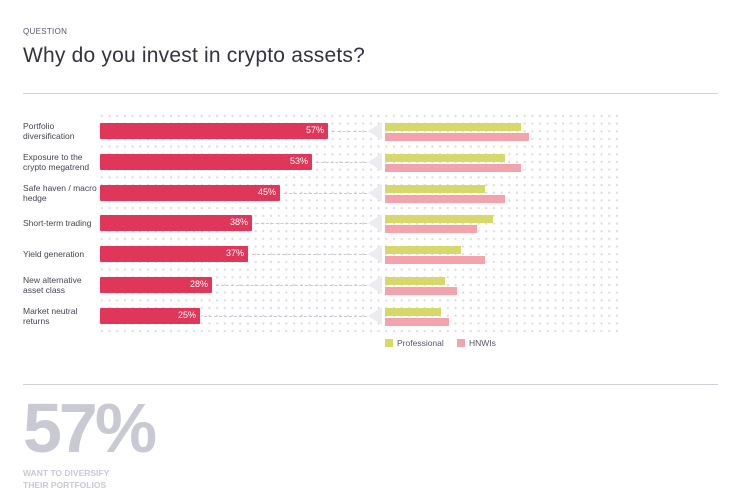 The height and width of the screenshot is (503, 733). Describe the element at coordinates (214, 131) in the screenshot. I see `overall-bar: 57%` at that location.